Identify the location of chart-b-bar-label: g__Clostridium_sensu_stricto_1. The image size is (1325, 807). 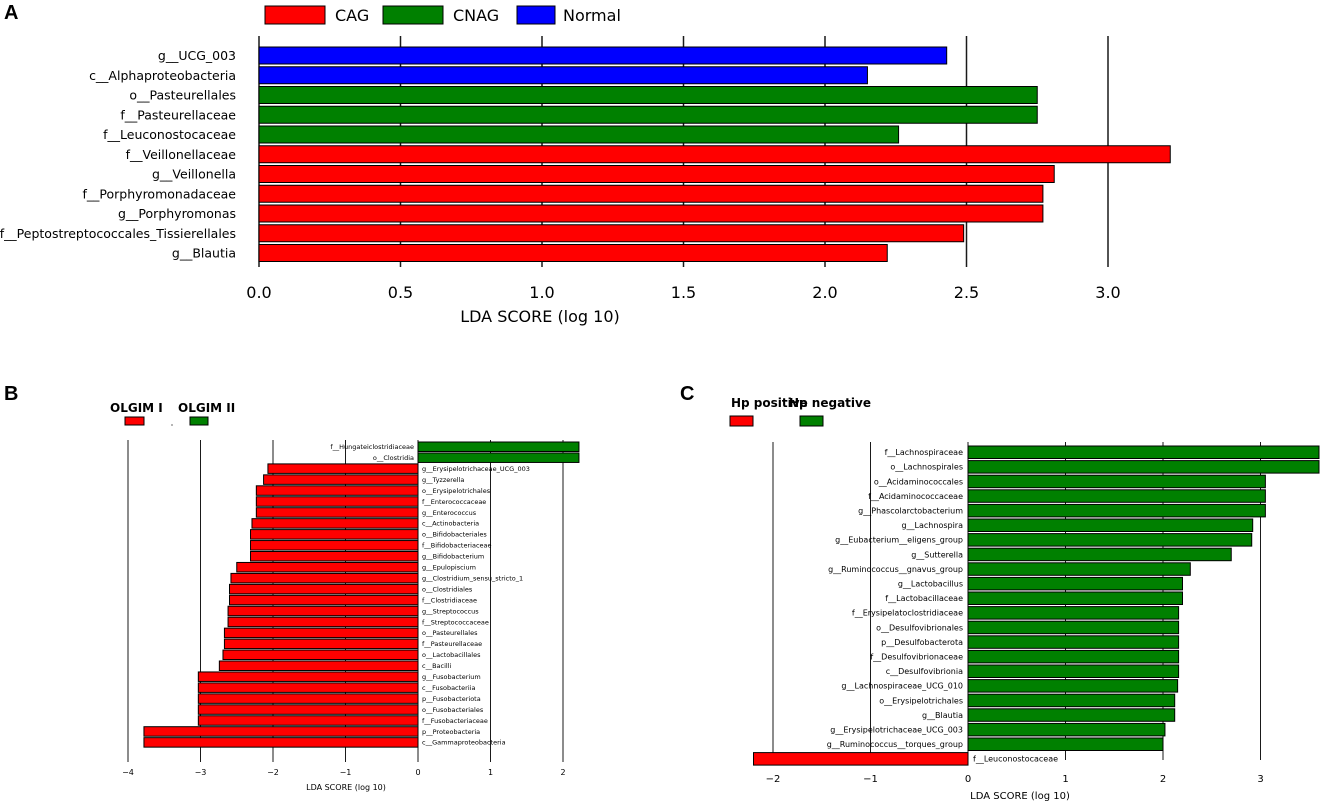
(472, 578).